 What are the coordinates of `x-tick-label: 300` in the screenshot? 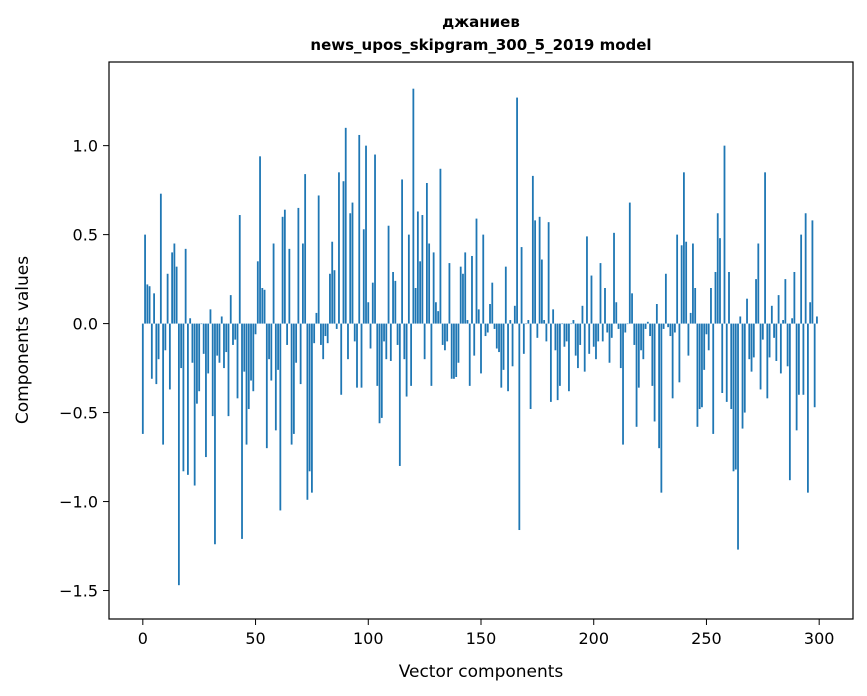 It's located at (819, 638).